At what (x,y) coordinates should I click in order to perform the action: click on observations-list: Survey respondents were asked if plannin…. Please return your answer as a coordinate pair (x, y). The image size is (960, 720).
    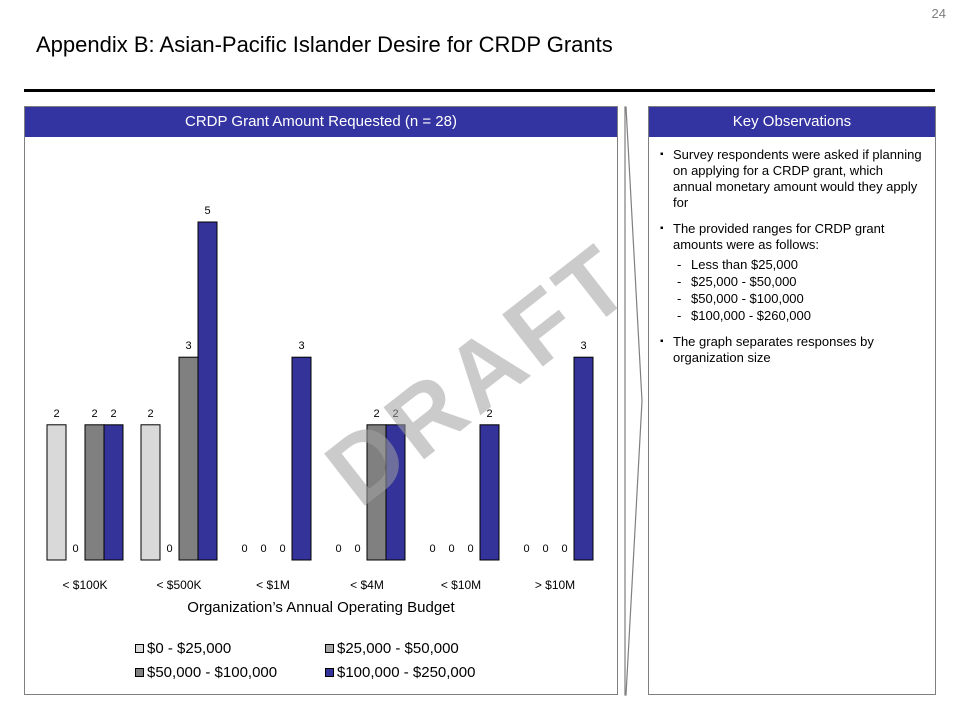
    Looking at the image, I should click on (792, 251).